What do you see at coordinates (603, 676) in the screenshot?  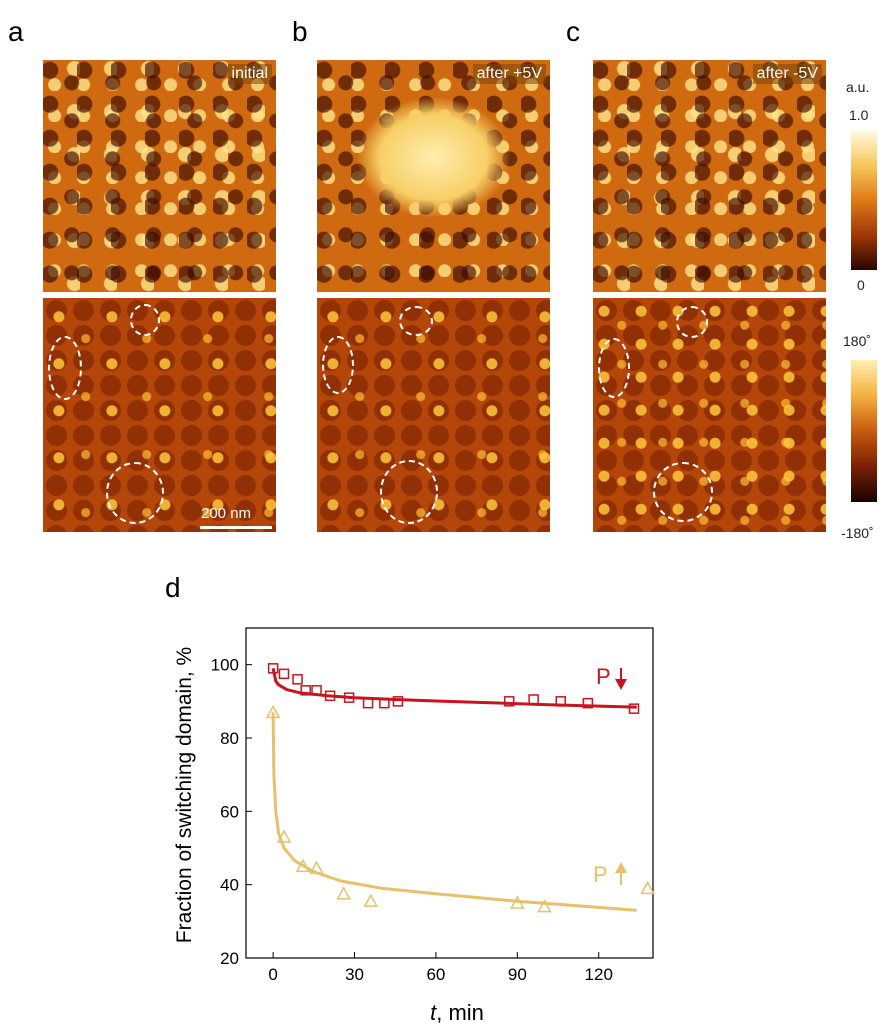 I see `series-label-p-down: P` at bounding box center [603, 676].